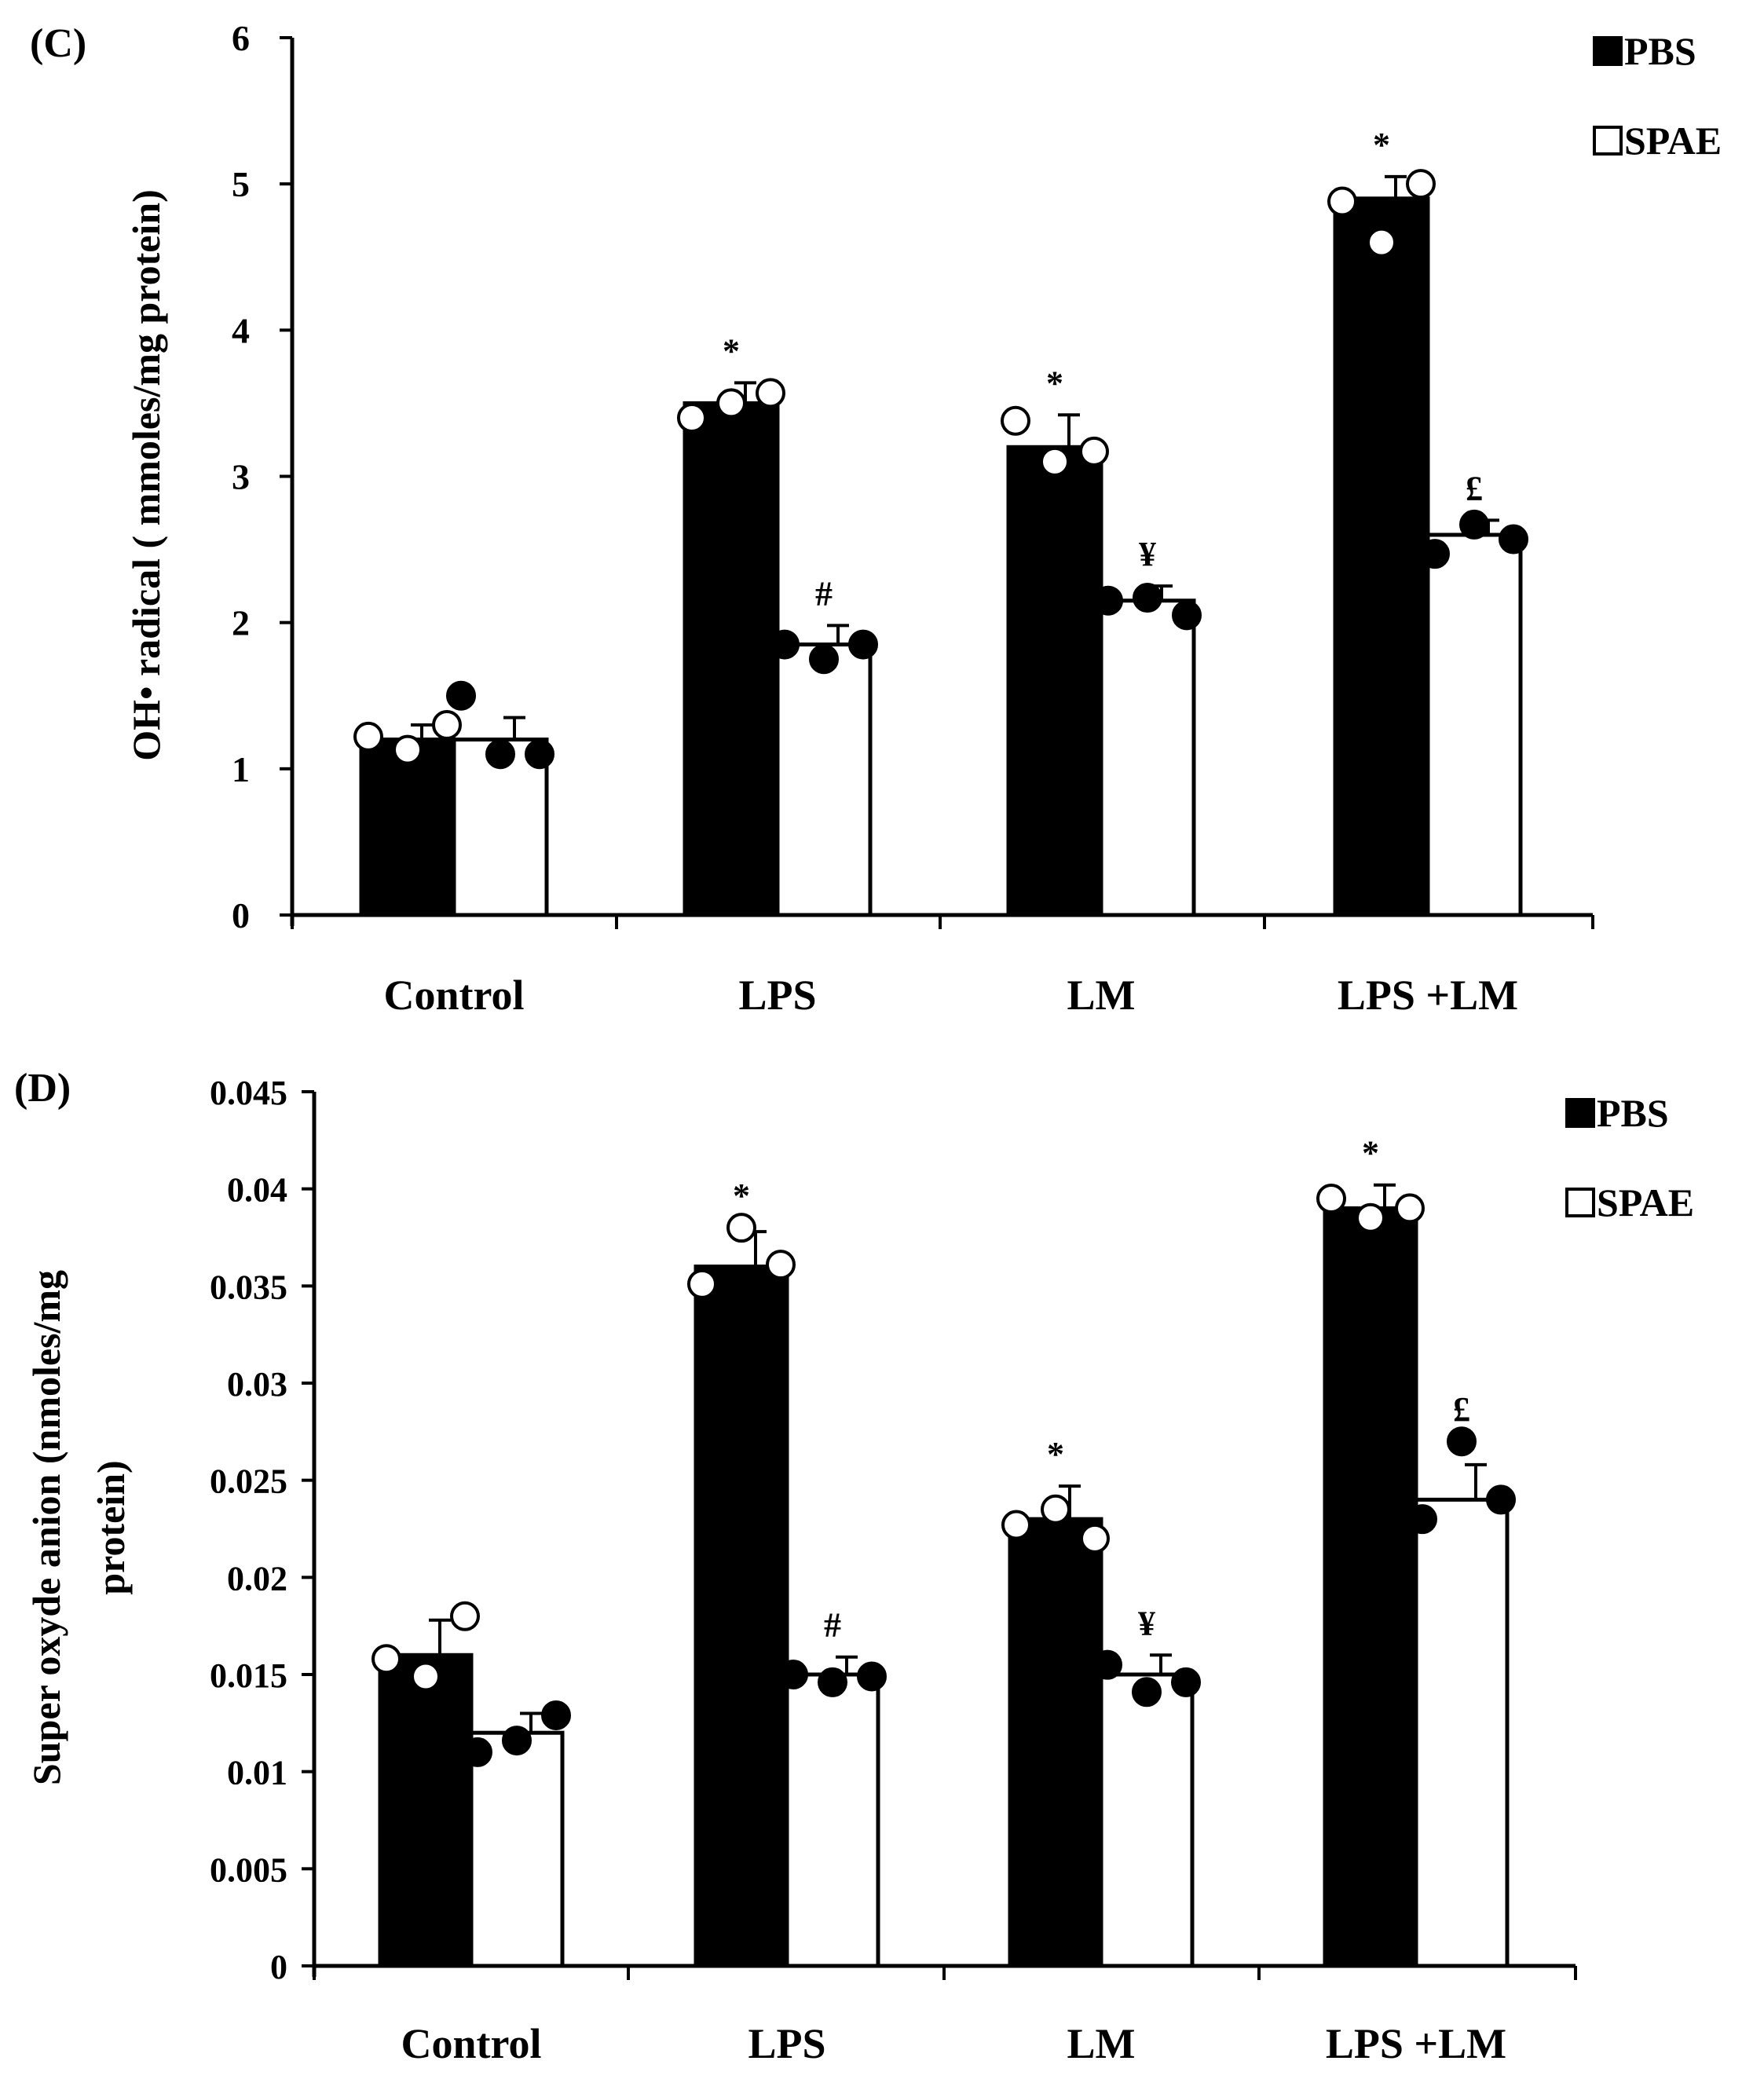  Describe the element at coordinates (58, 43) in the screenshot. I see `panel-c-label: (C)` at that location.